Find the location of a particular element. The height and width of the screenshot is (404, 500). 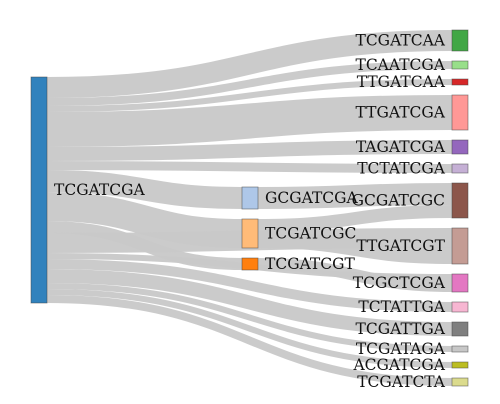

node-label-n16: ACGATCGA is located at coordinates (398, 365).